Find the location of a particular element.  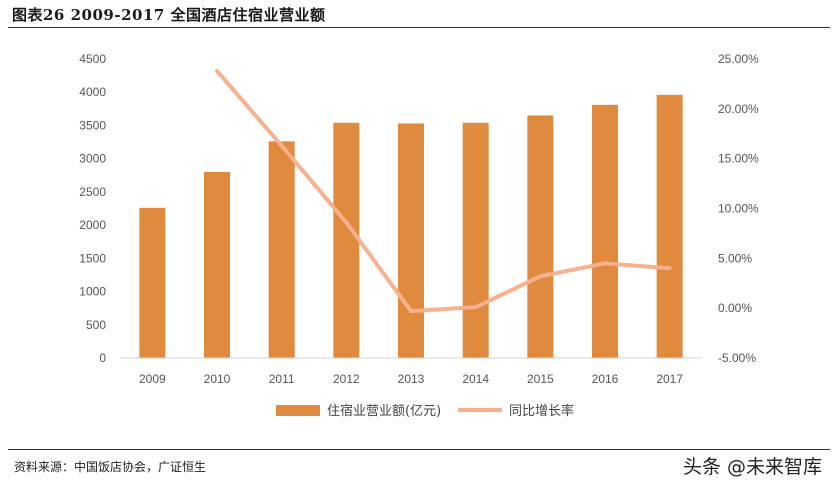

right-axis-ticks: -5.00% 0.00% 5.00% 10.00% 15.00% 20.00% 25.00% is located at coordinates (738, 208).